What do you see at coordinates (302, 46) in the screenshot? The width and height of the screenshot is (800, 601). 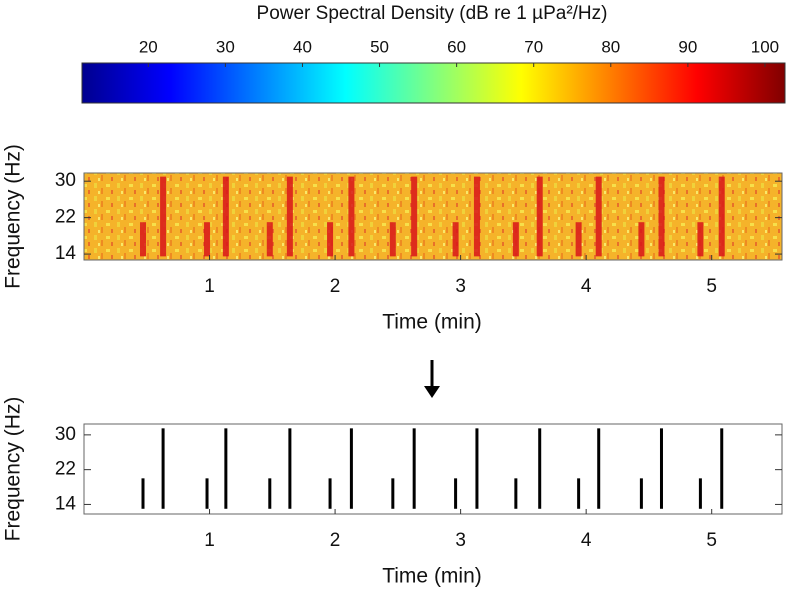 I see `colorbar-tick-label: 40` at bounding box center [302, 46].